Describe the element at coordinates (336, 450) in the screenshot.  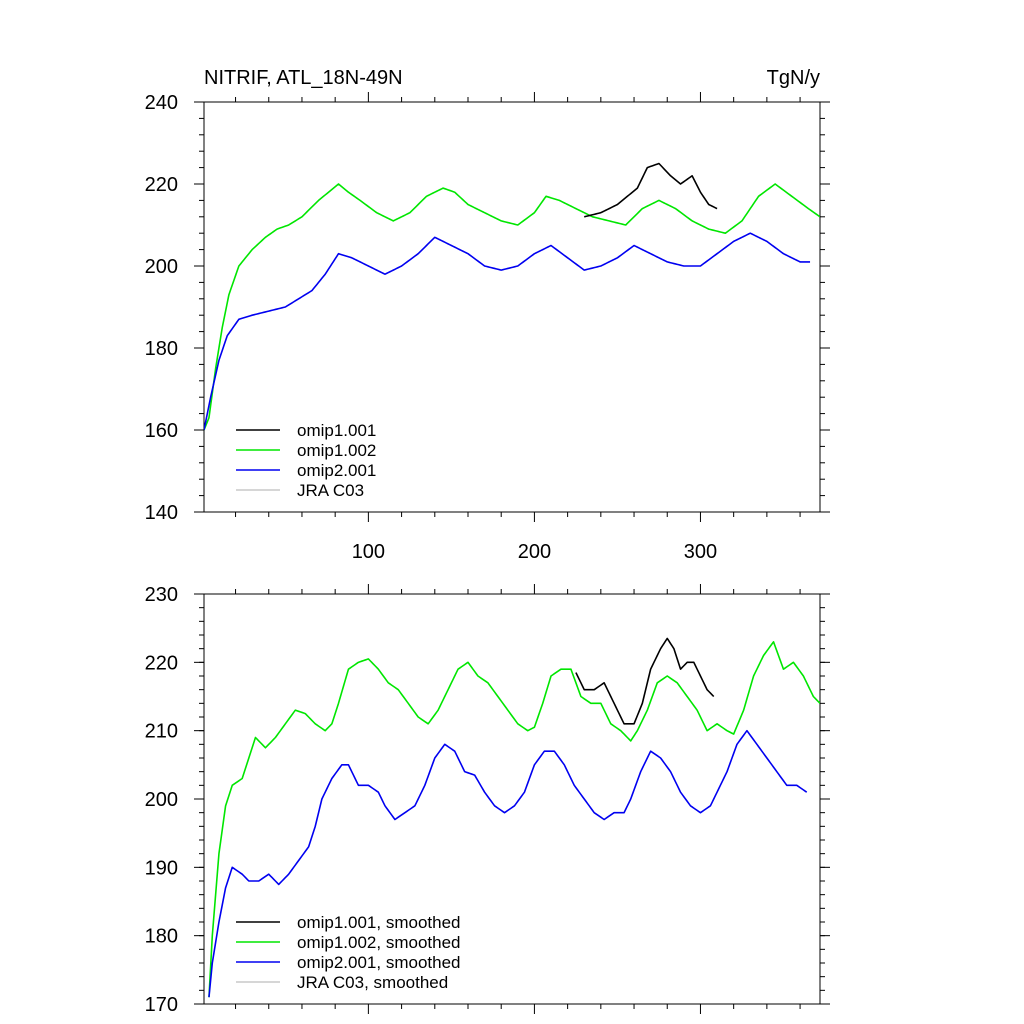
I see `legend-label: omip1.002` at that location.